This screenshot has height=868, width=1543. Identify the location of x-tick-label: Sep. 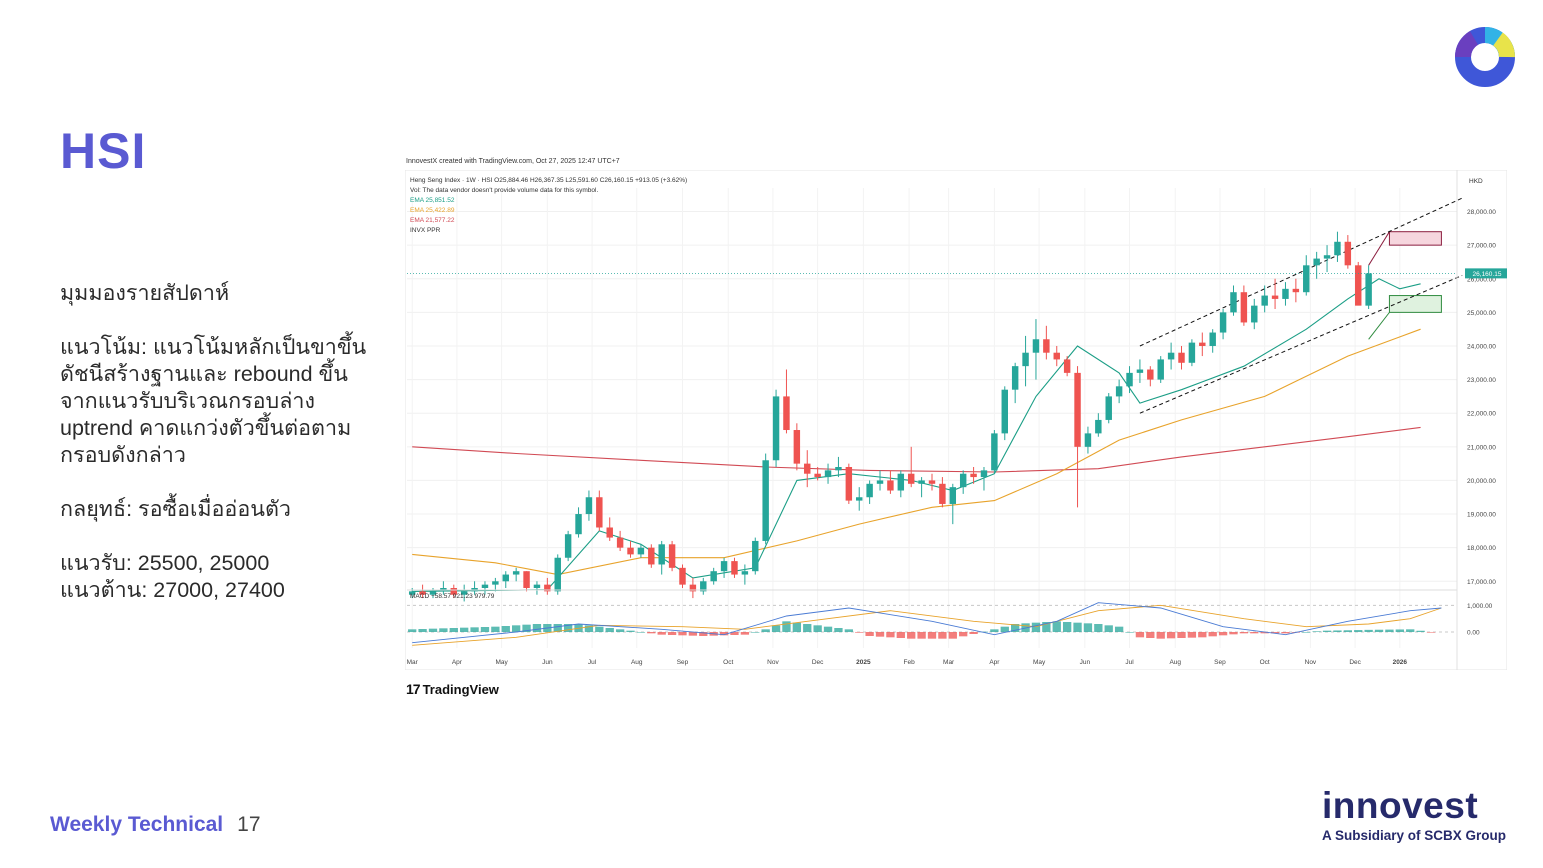
(1220, 662).